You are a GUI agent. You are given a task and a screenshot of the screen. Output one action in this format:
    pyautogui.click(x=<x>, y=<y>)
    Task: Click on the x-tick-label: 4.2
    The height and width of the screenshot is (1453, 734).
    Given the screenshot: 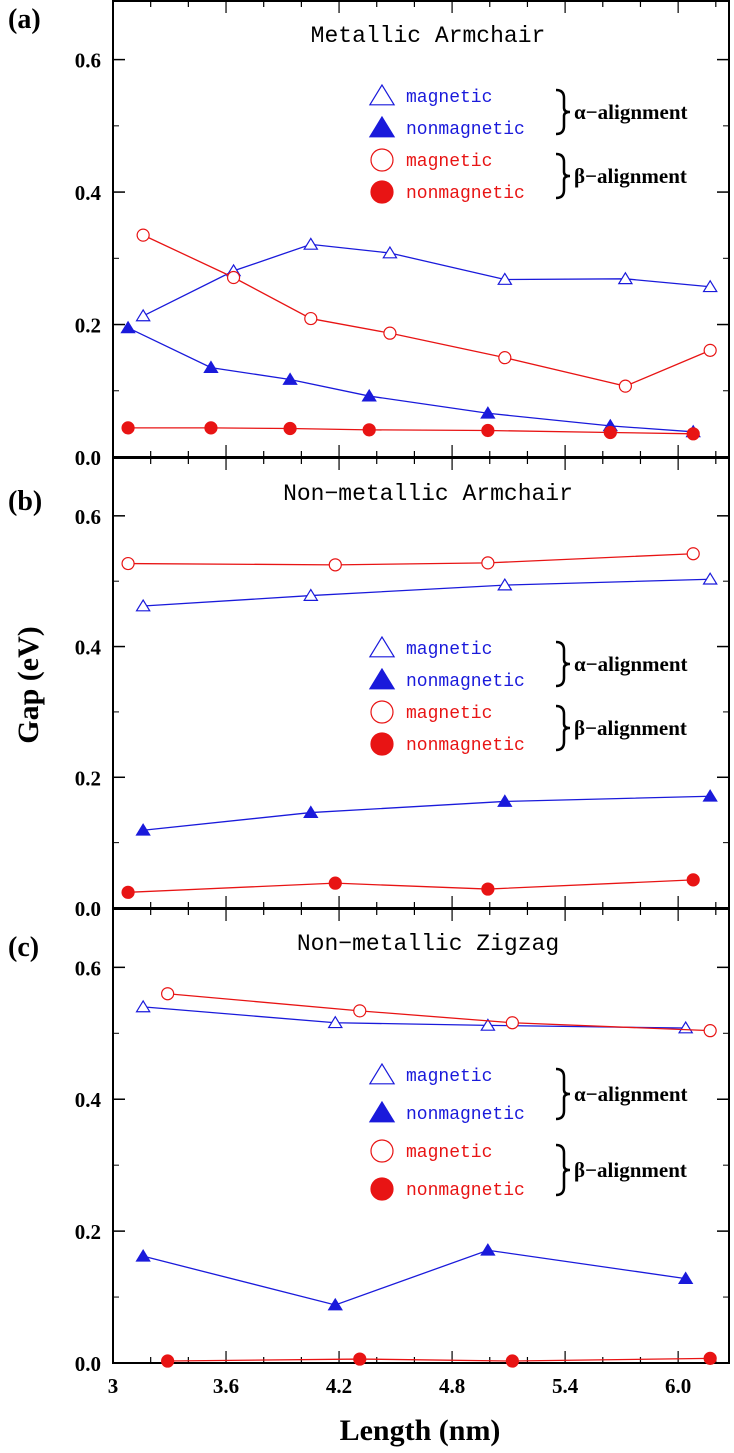 What is the action you would take?
    pyautogui.click(x=339, y=1386)
    